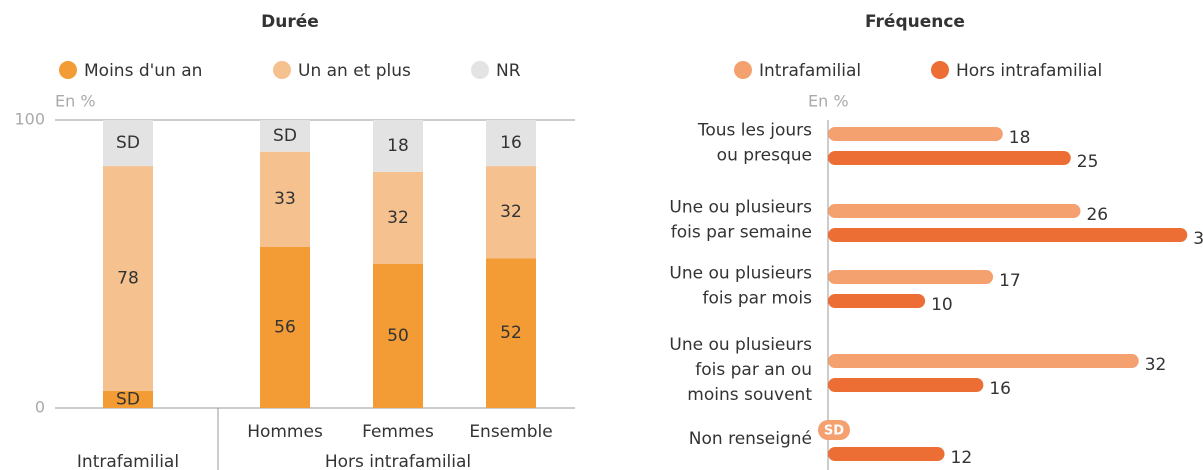 The width and height of the screenshot is (1203, 470). What do you see at coordinates (508, 71) in the screenshot?
I see `legend-label: NR` at bounding box center [508, 71].